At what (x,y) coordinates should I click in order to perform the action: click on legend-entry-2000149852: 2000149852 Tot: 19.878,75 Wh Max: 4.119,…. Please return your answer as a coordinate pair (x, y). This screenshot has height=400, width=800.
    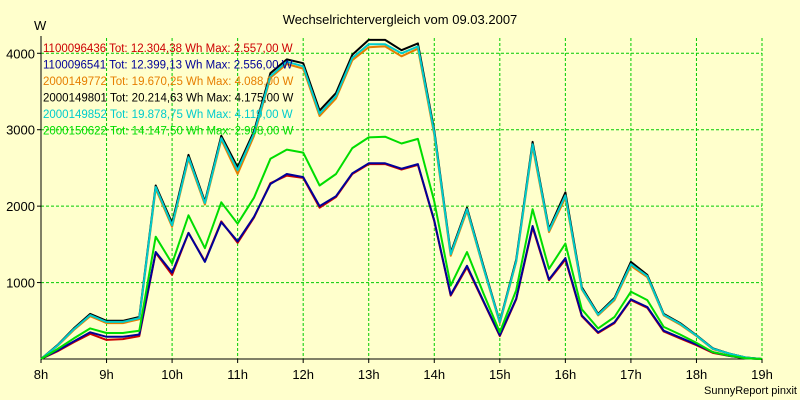
    Looking at the image, I should click on (168, 115).